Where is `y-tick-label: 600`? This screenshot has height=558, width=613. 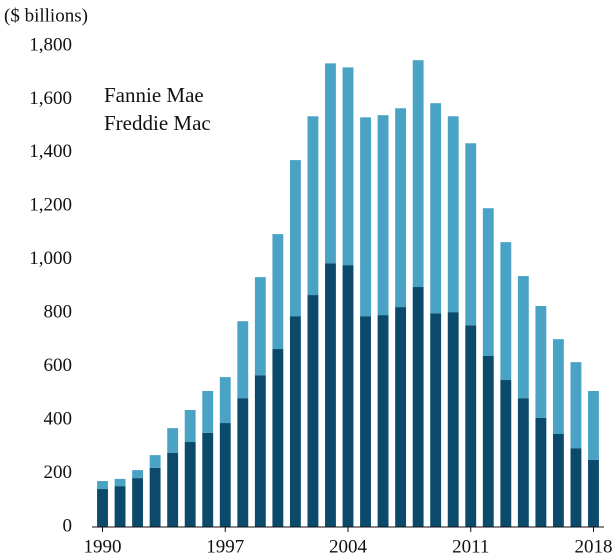
y-tick-label: 600 is located at coordinates (58, 365).